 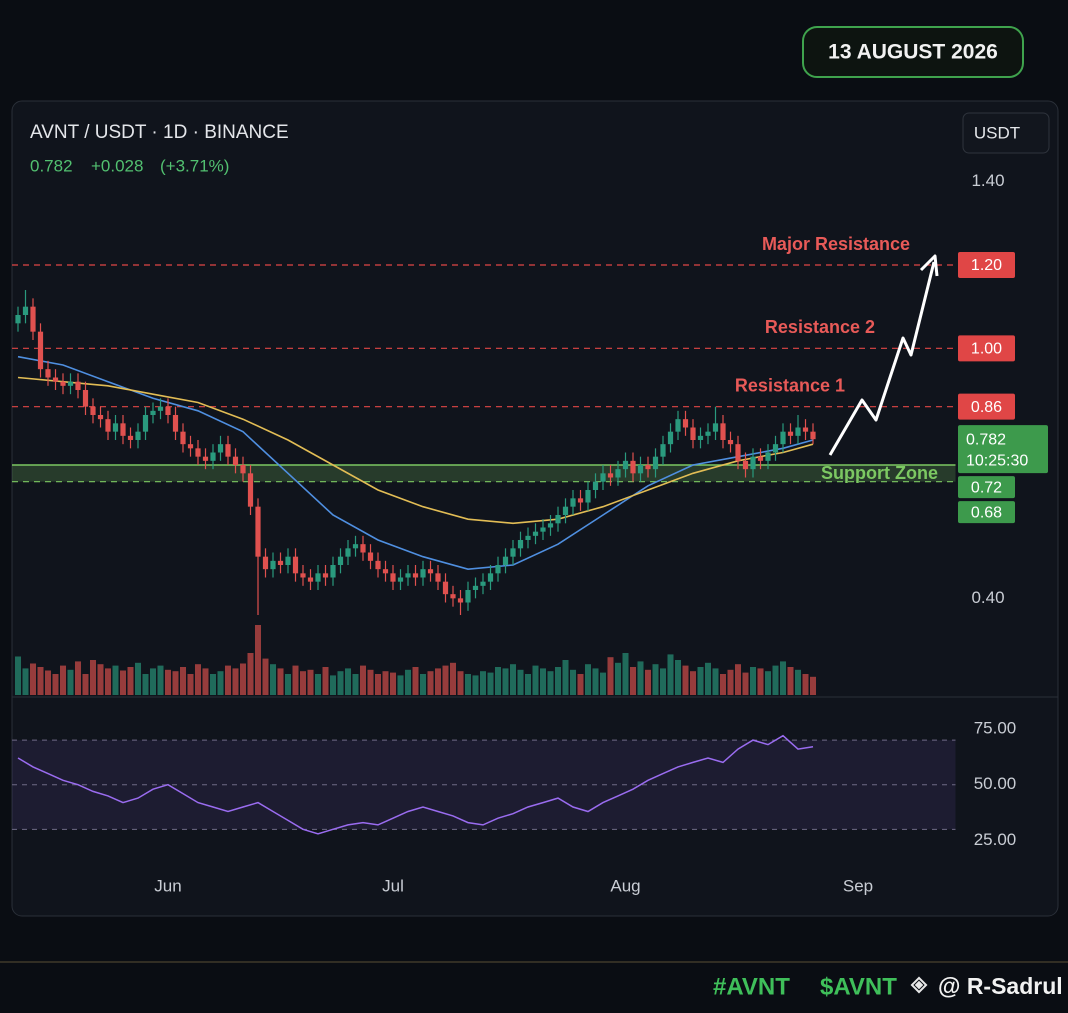 What do you see at coordinates (995, 727) in the screenshot?
I see `rsi-tick-label: 75.00` at bounding box center [995, 727].